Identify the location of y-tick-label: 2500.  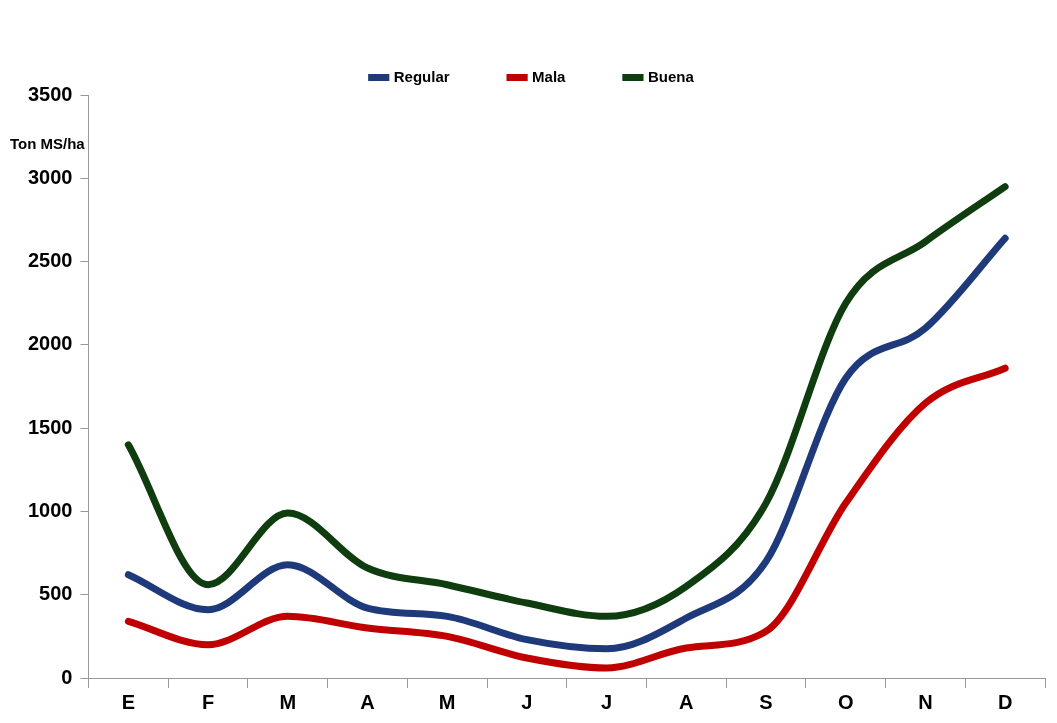
(50, 260).